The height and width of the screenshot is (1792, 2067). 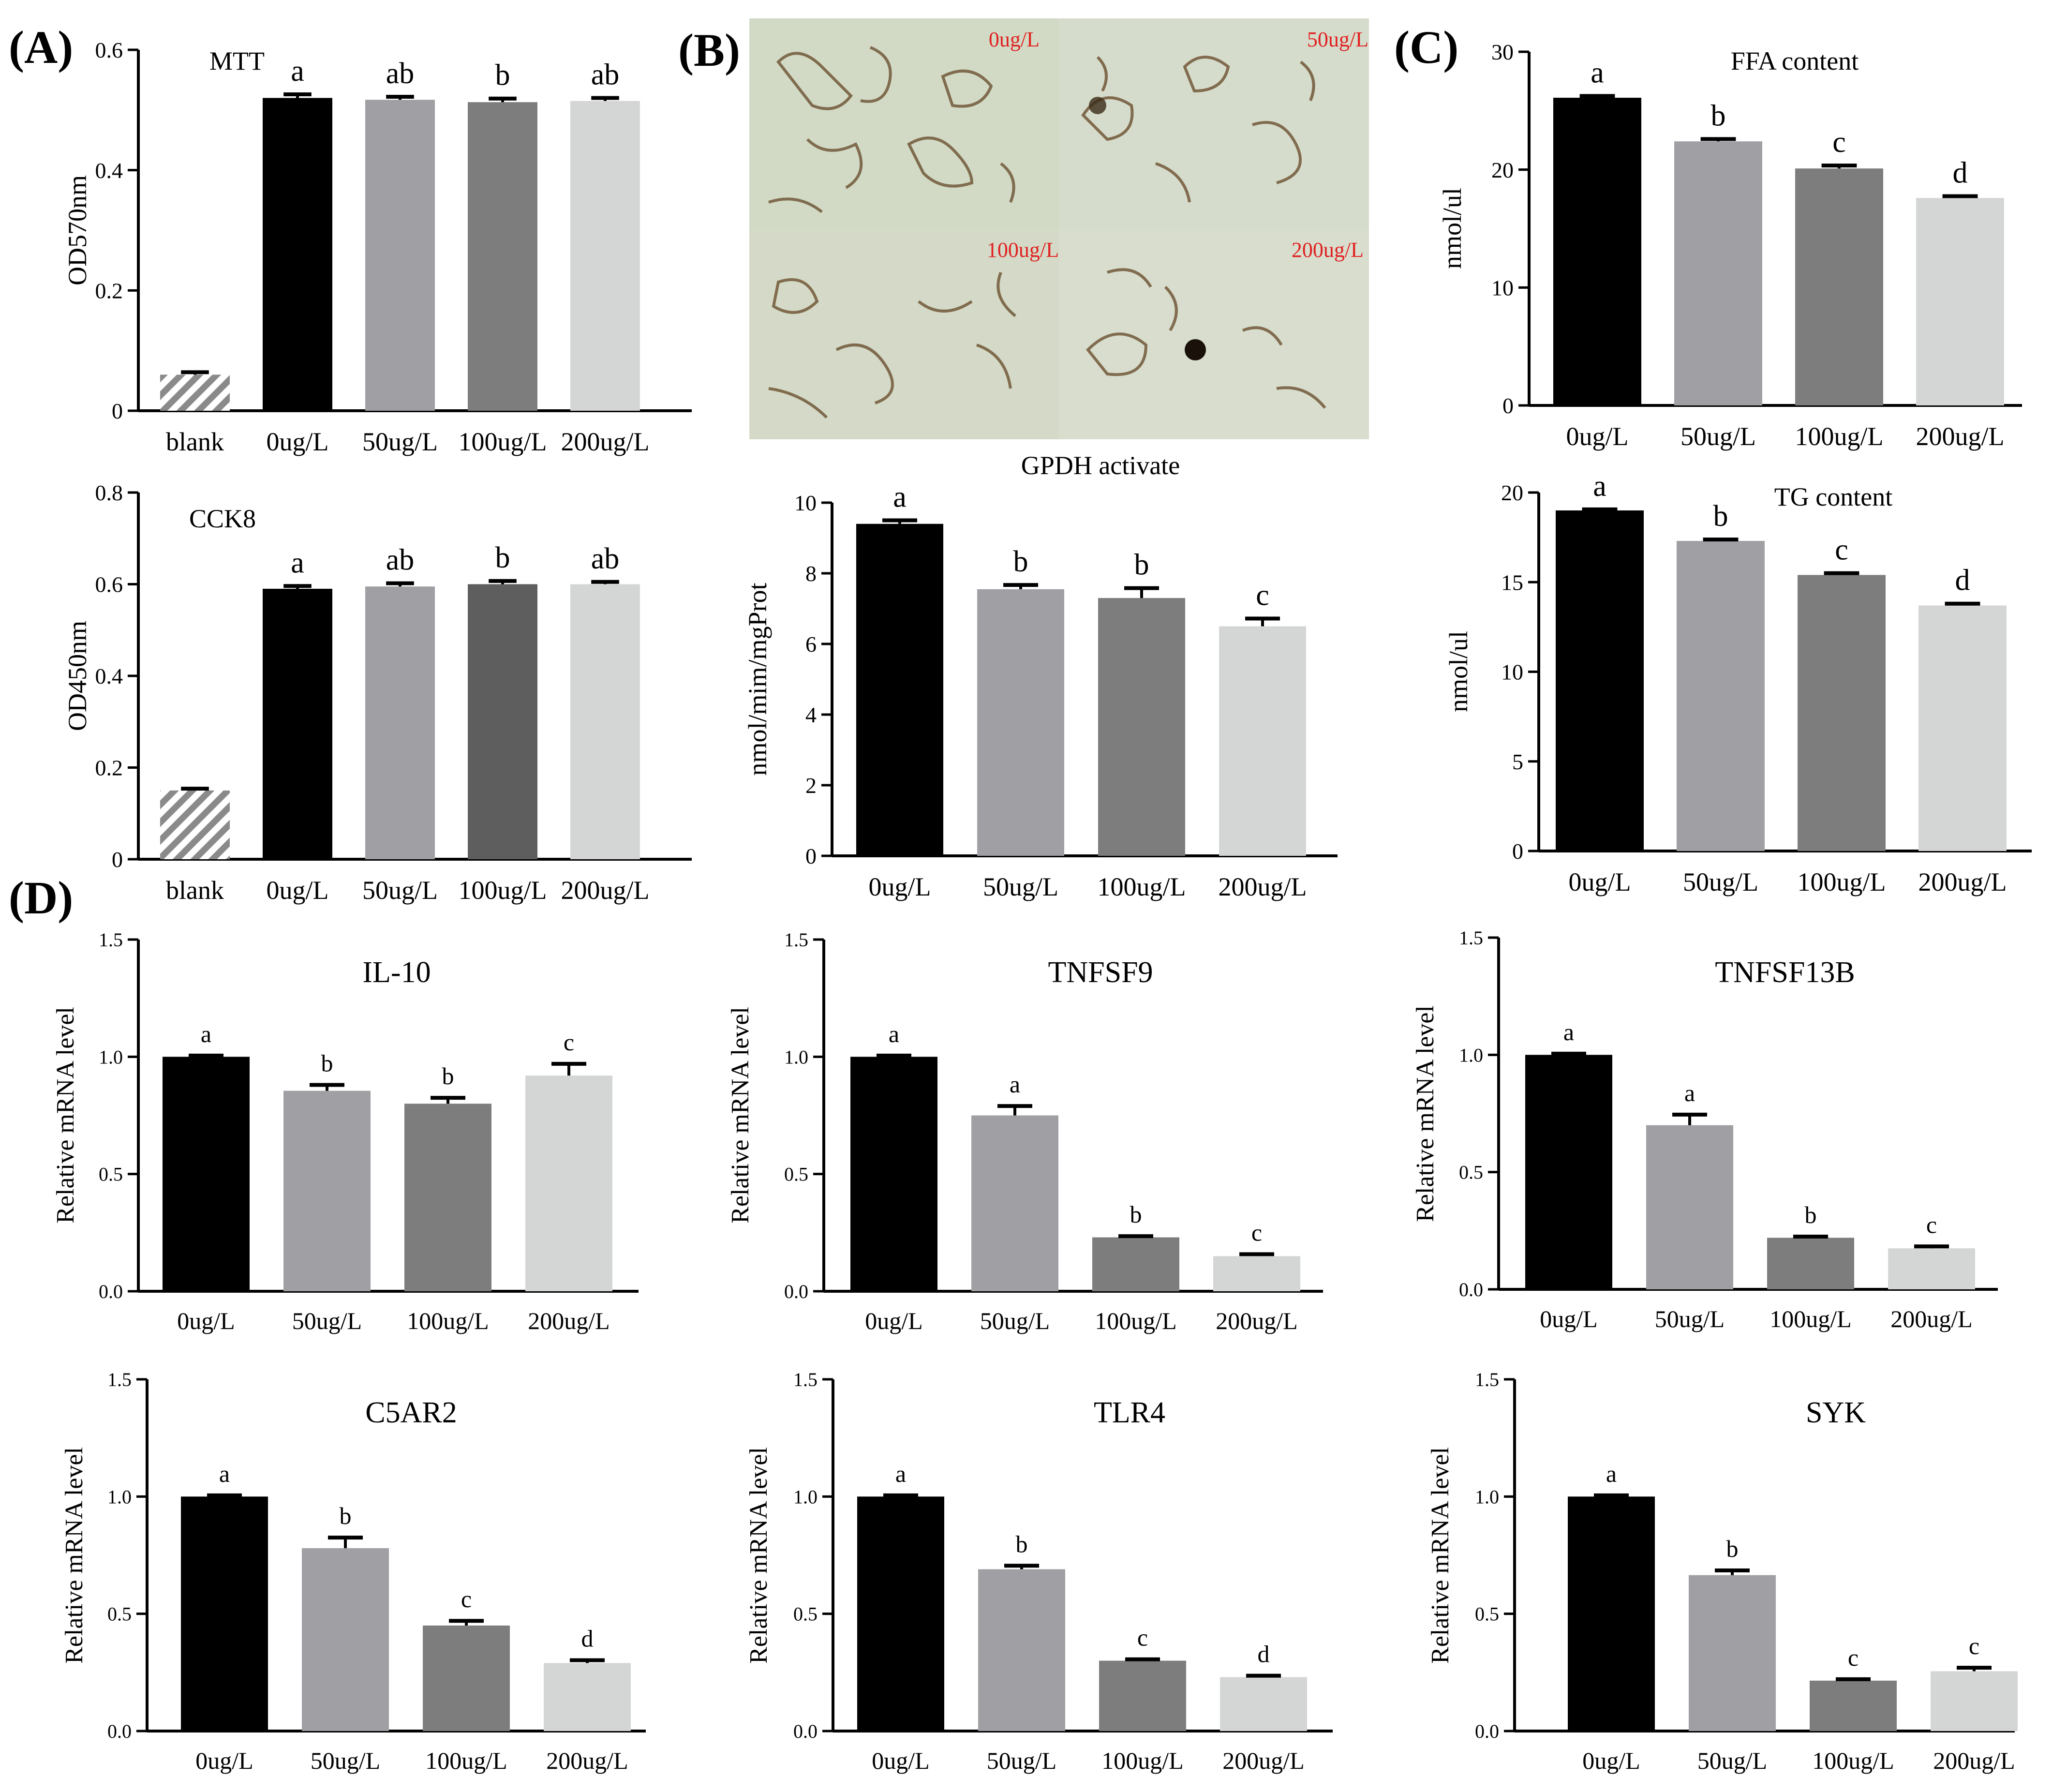 What do you see at coordinates (796, 1174) in the screenshot?
I see `y-tick-label: 0.5` at bounding box center [796, 1174].